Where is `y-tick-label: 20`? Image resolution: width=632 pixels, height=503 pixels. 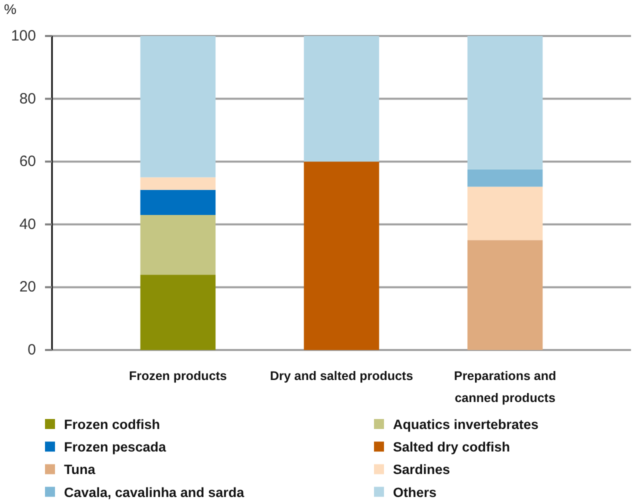 y-tick-label: 20 is located at coordinates (27, 287).